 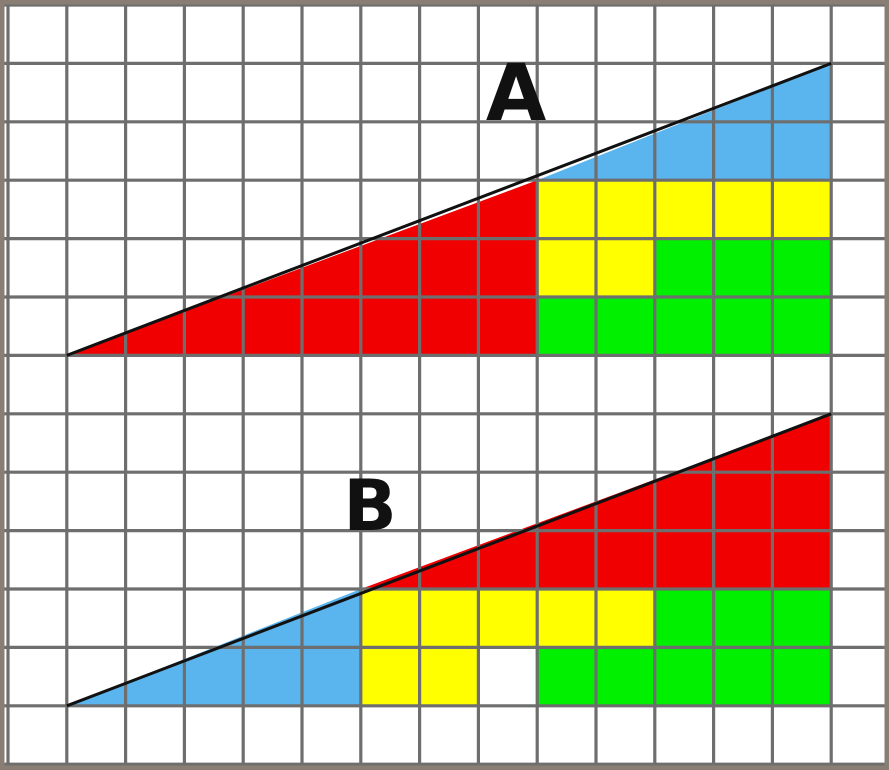 What do you see at coordinates (369, 506) in the screenshot?
I see `label-b: B` at bounding box center [369, 506].